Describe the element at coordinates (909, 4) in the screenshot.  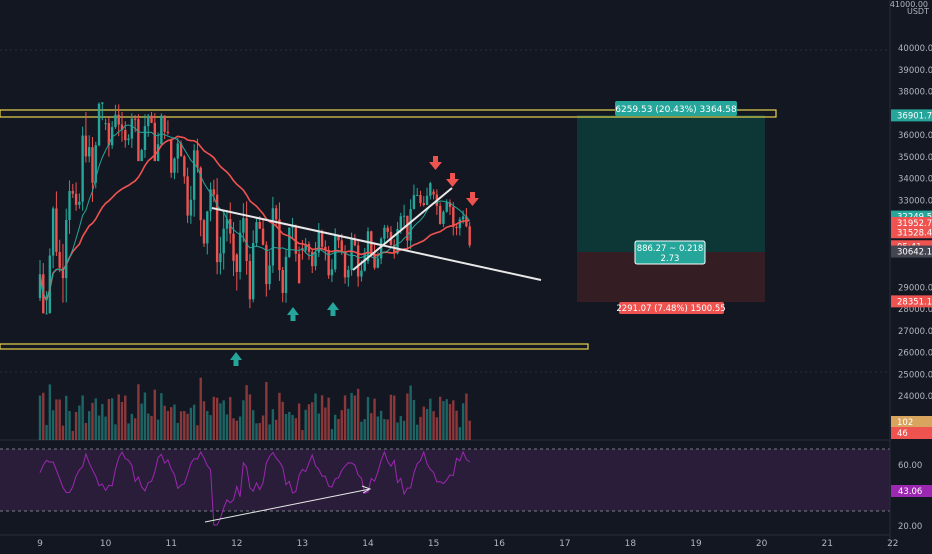
I see `price-axis-top-label: 41000.00` at that location.